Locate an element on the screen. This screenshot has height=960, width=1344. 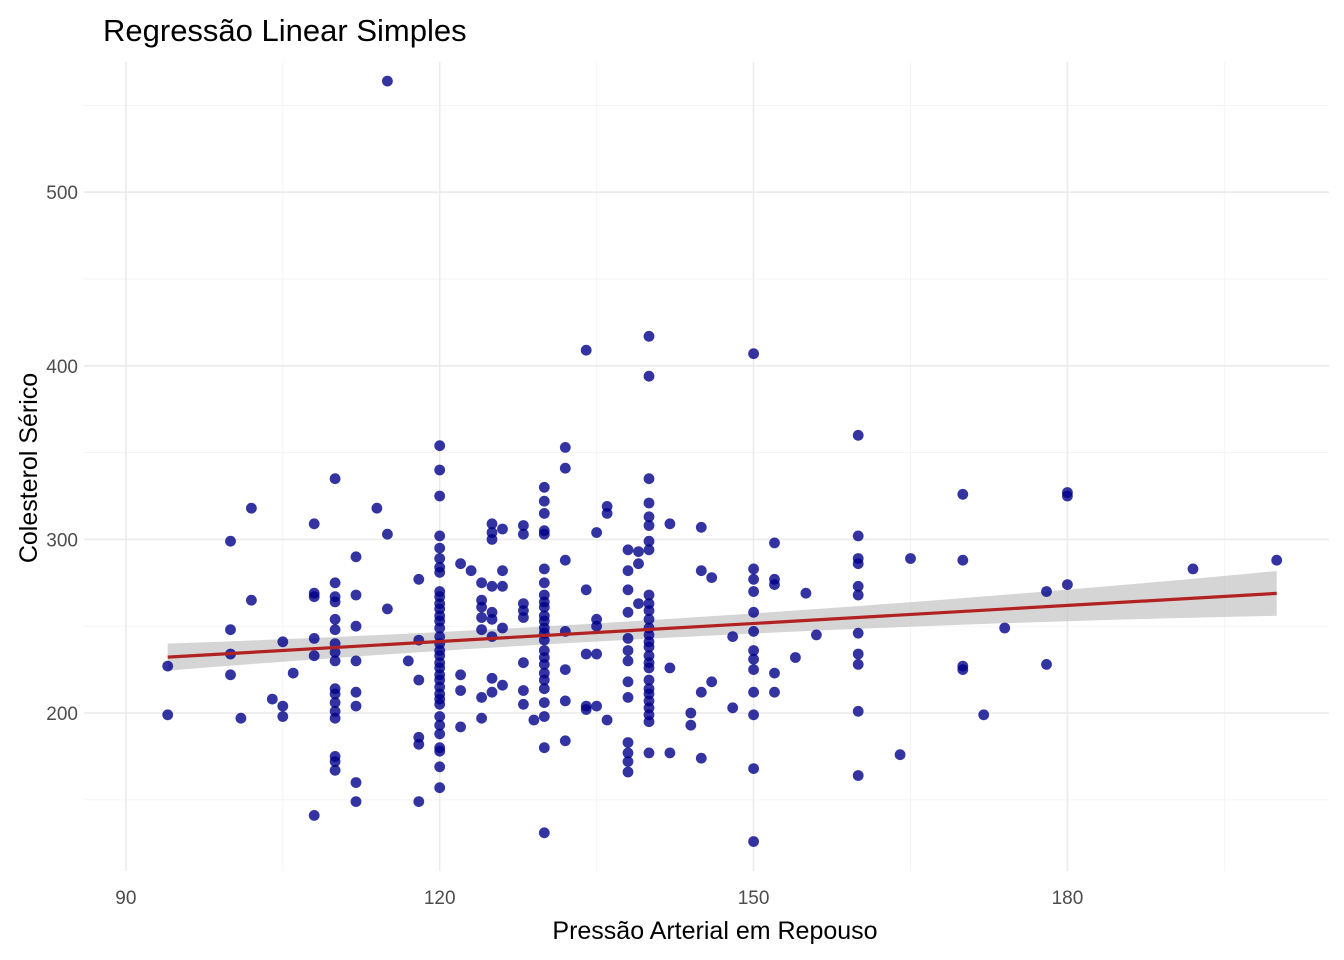
regression-line-group is located at coordinates (722, 625).